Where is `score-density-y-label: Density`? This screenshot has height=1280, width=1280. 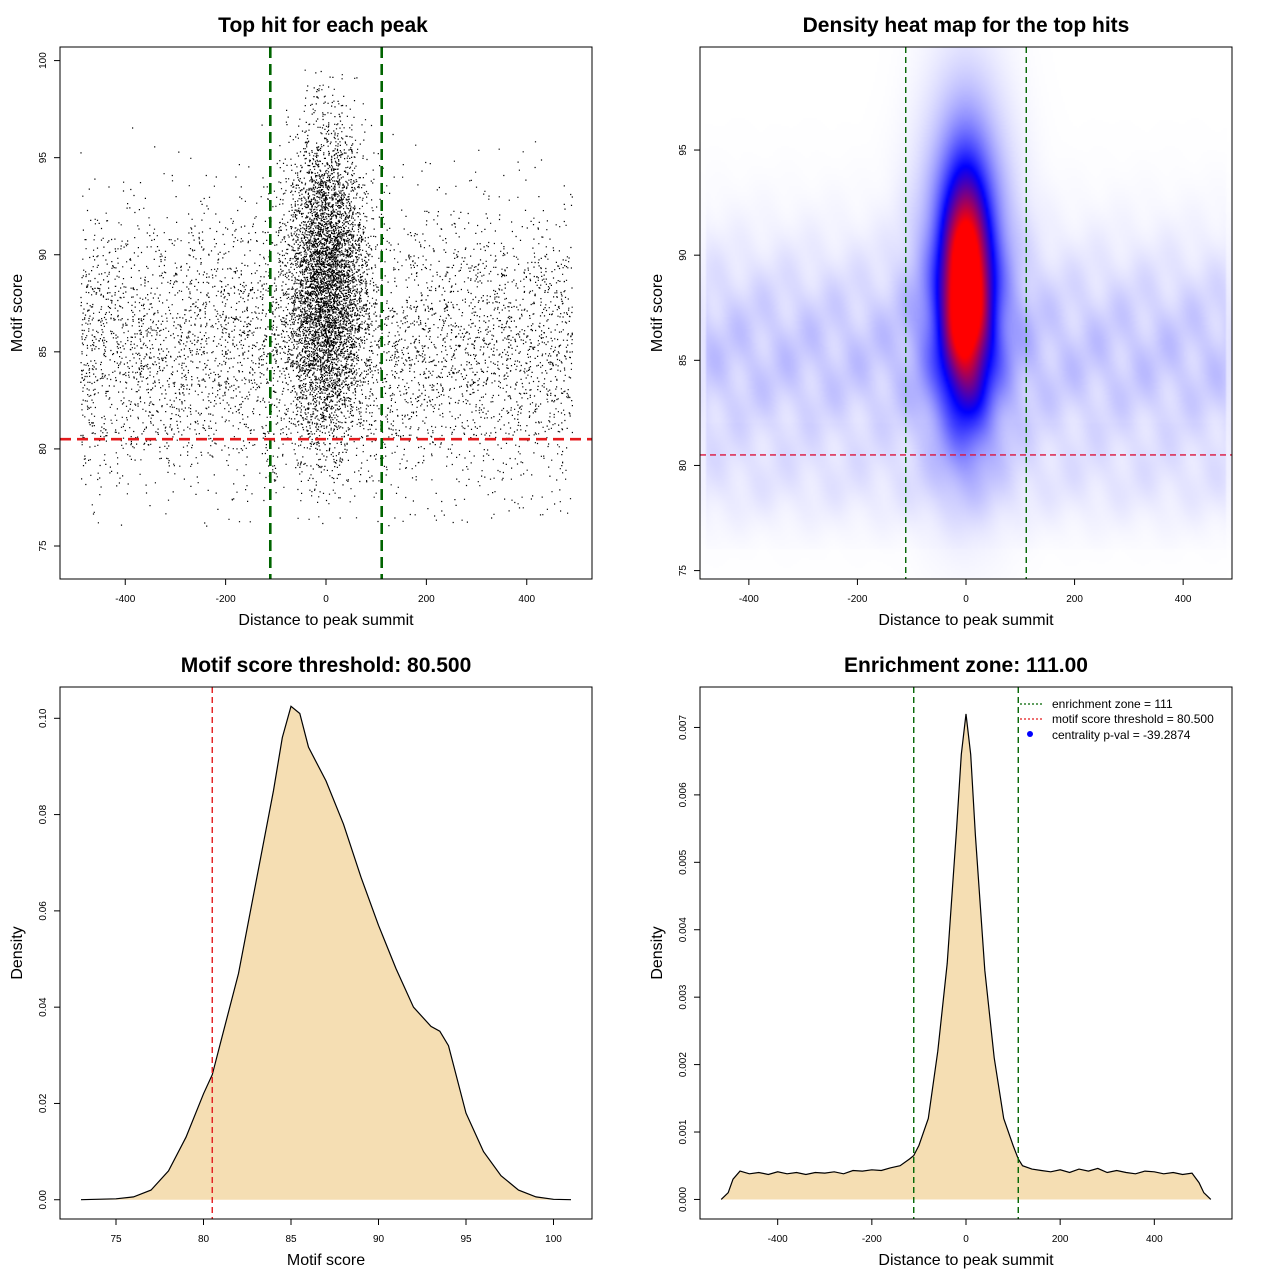
score-density-y-label: Density is located at coordinates (17, 952).